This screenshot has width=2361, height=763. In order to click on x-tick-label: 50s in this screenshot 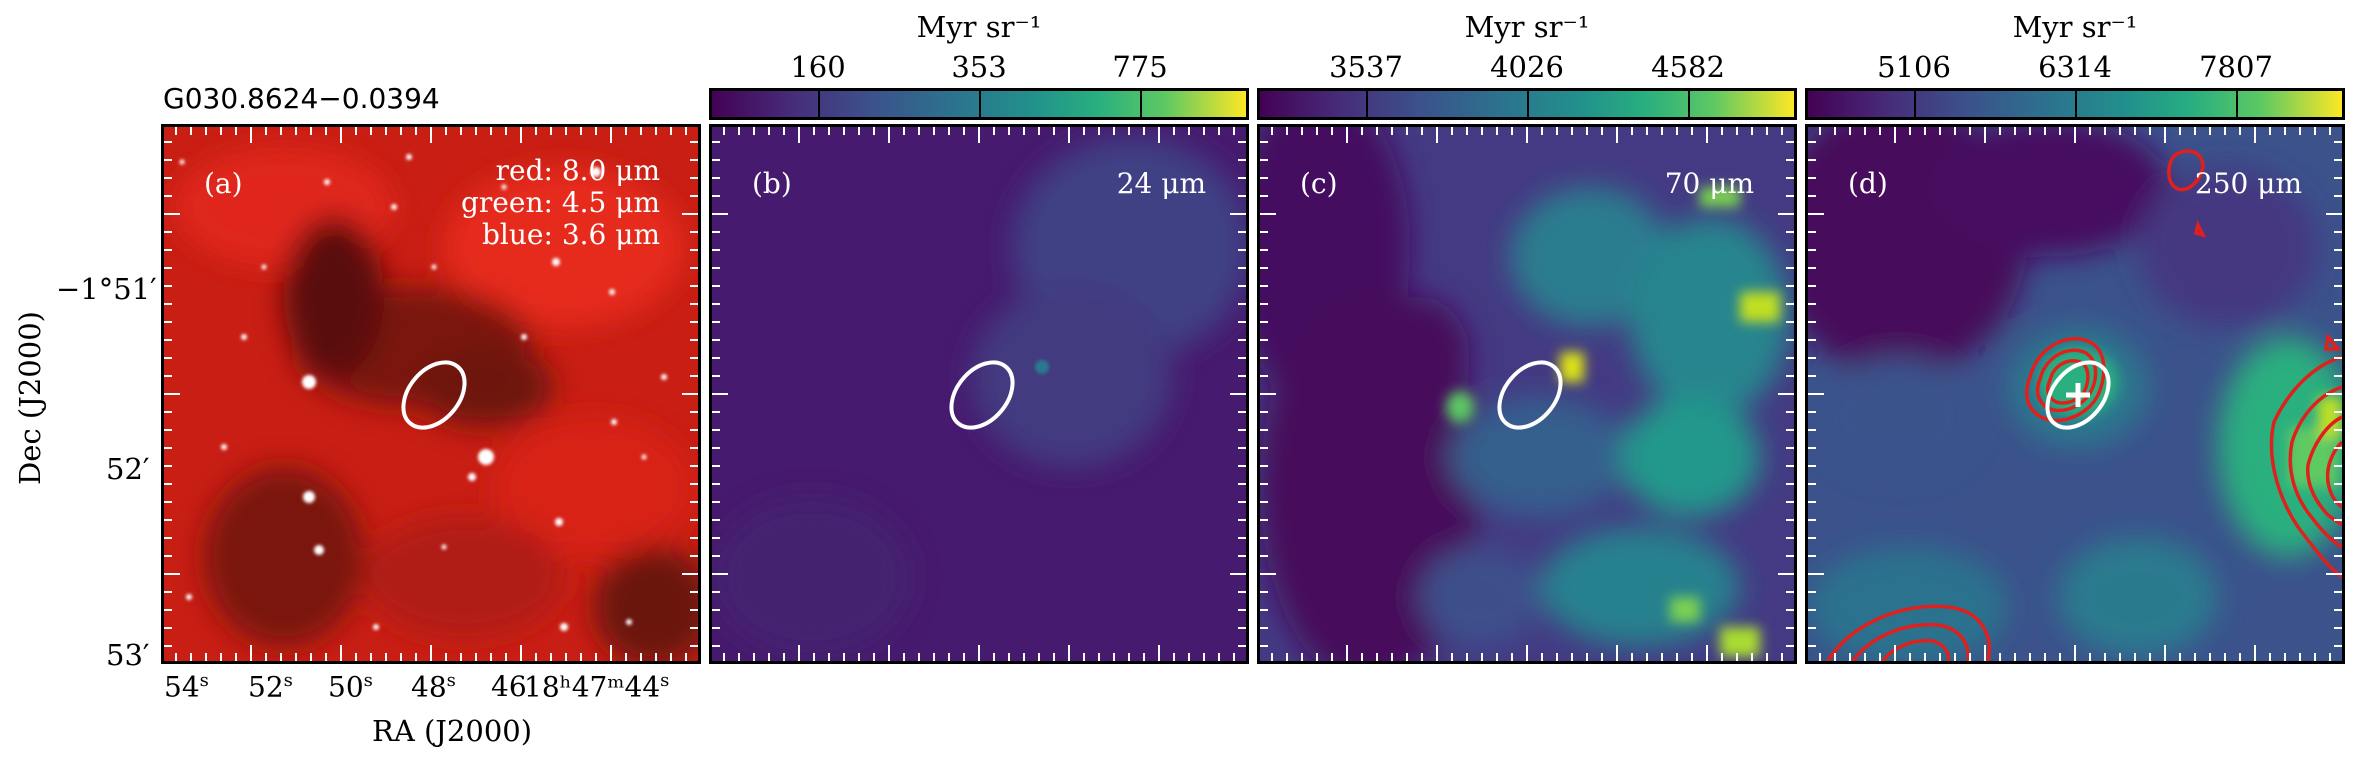, I will do `click(350, 687)`.